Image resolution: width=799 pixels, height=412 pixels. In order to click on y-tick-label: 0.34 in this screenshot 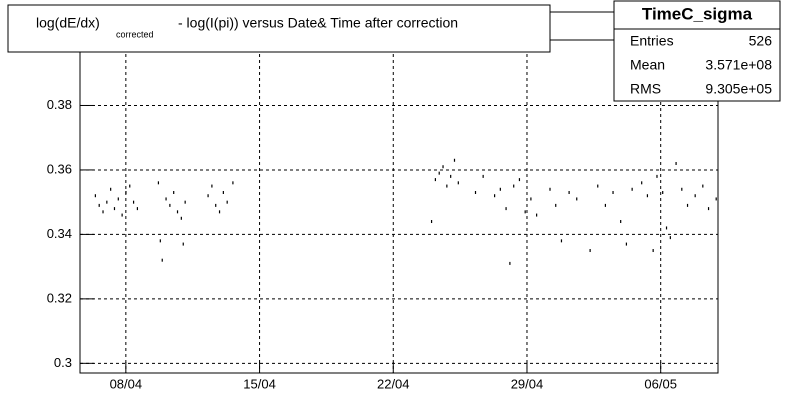, I will do `click(59, 233)`.